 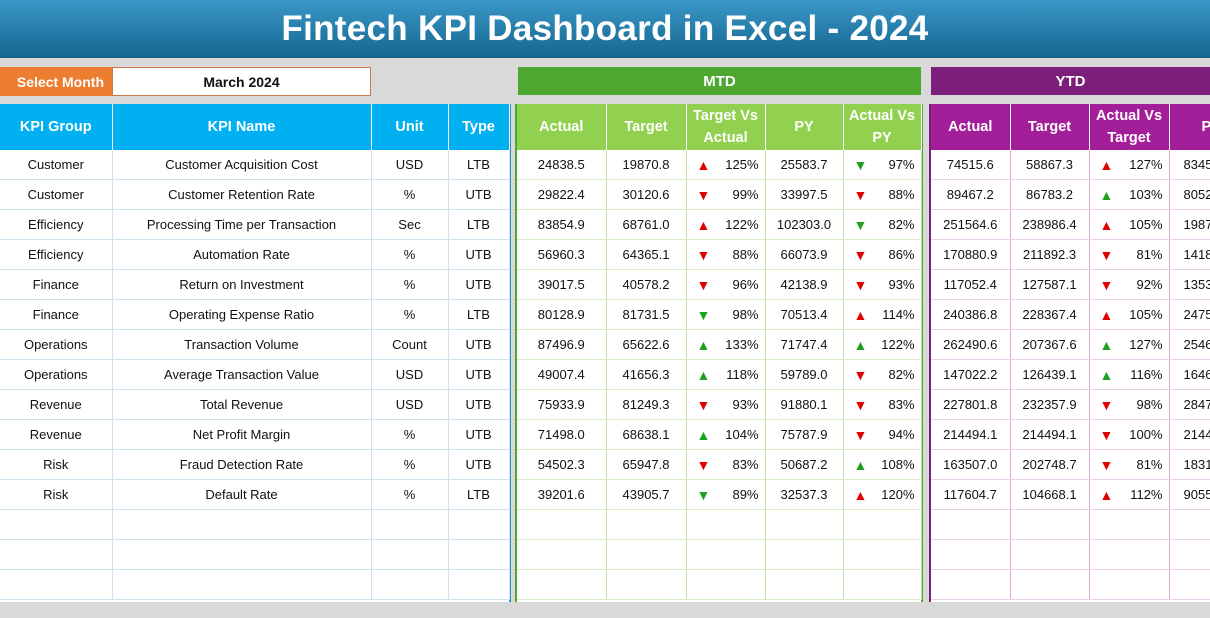 I want to click on mtd-actual-cell: 54502.3, so click(x=562, y=464).